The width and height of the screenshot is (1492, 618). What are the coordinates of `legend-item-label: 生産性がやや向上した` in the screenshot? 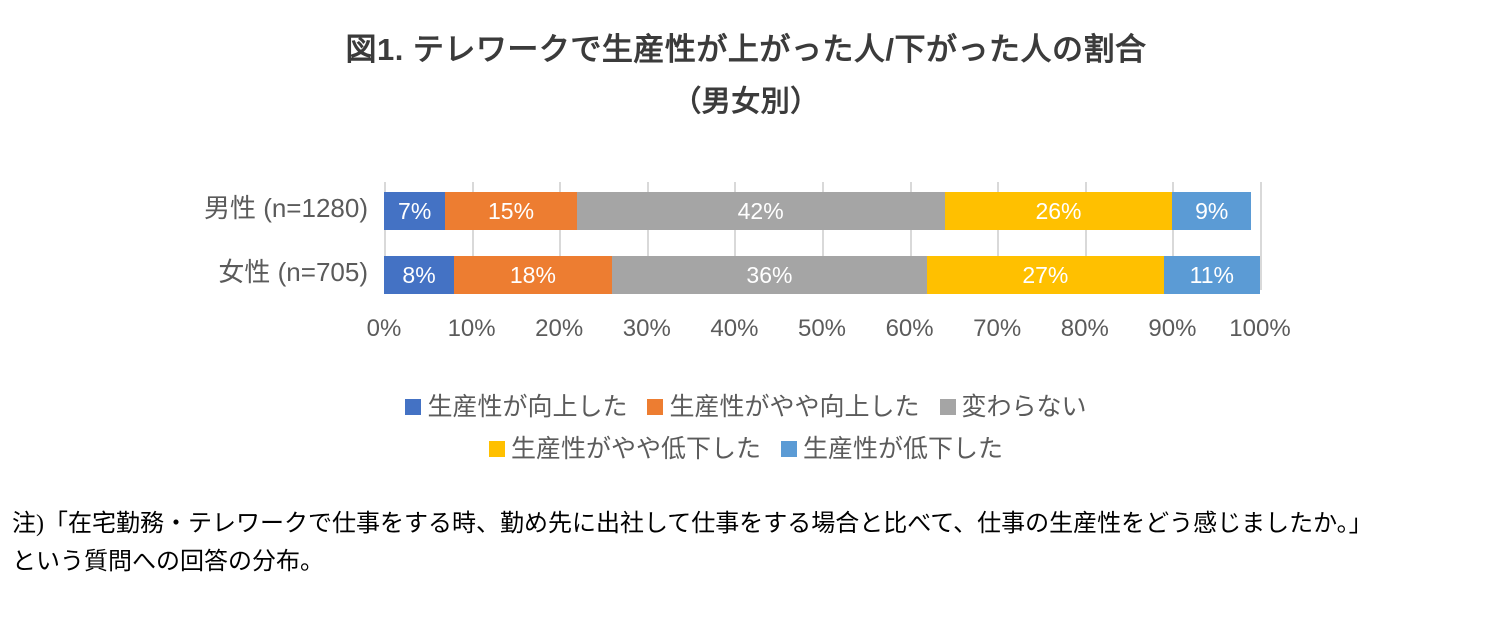 It's located at (794, 406).